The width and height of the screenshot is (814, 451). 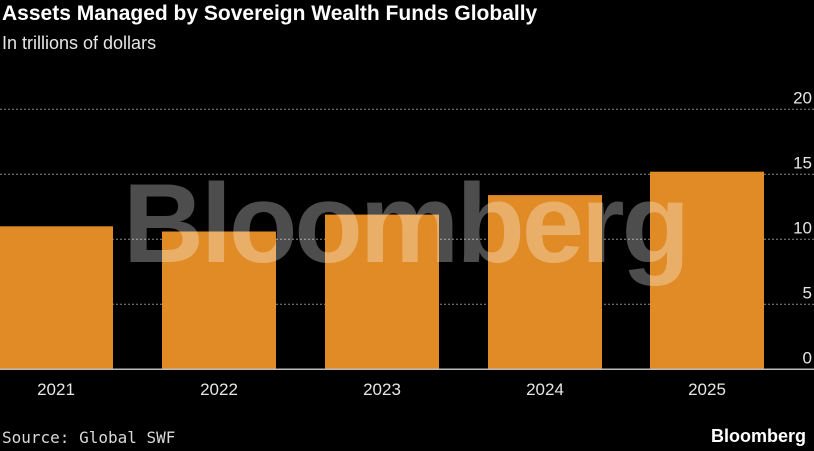 I want to click on y-tick-label: 5, so click(x=807, y=292).